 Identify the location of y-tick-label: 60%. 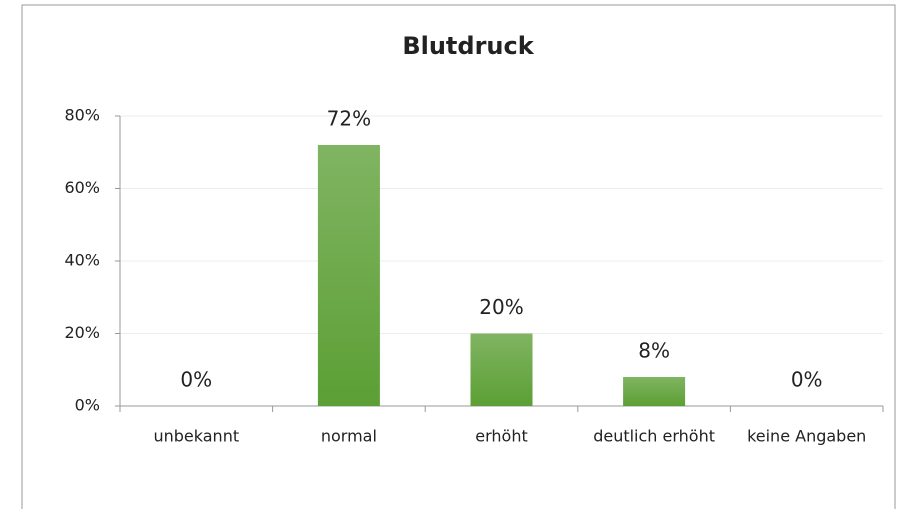
(82, 187).